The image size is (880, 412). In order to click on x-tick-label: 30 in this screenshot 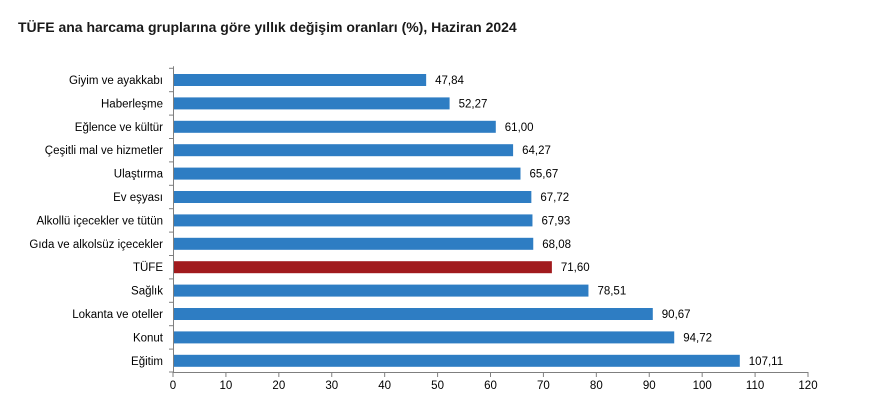, I will do `click(331, 386)`.